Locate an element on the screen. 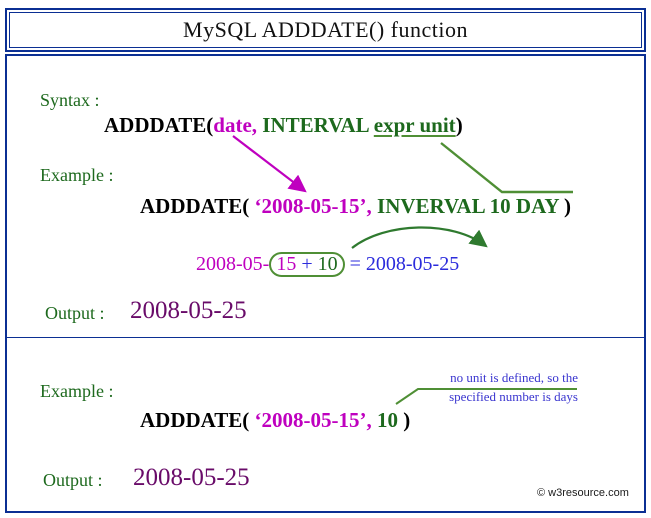 The image size is (651, 518). example1-label: Example : is located at coordinates (77, 175).